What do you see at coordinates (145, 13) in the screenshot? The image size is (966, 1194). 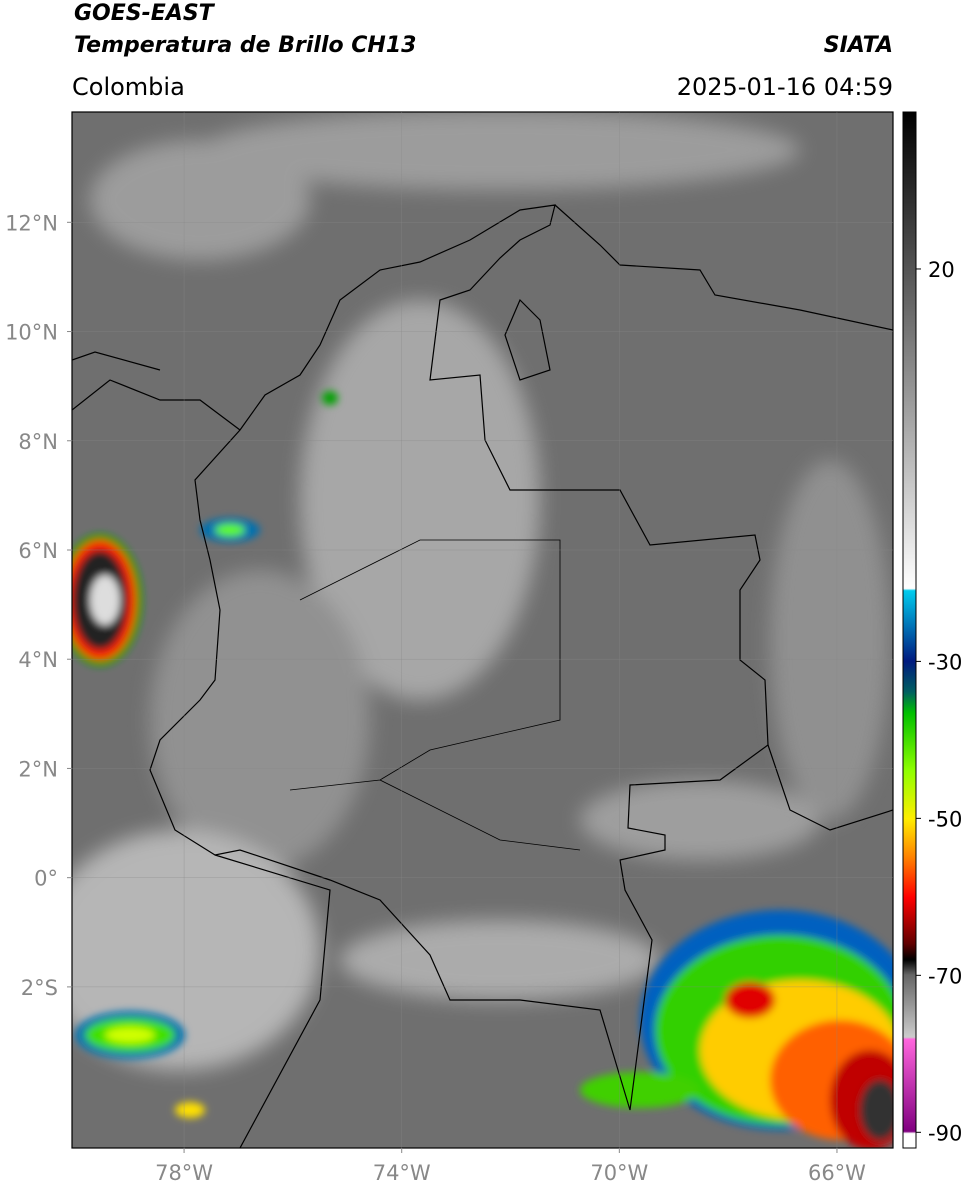 I see `satellite: GOES-EAST` at bounding box center [145, 13].